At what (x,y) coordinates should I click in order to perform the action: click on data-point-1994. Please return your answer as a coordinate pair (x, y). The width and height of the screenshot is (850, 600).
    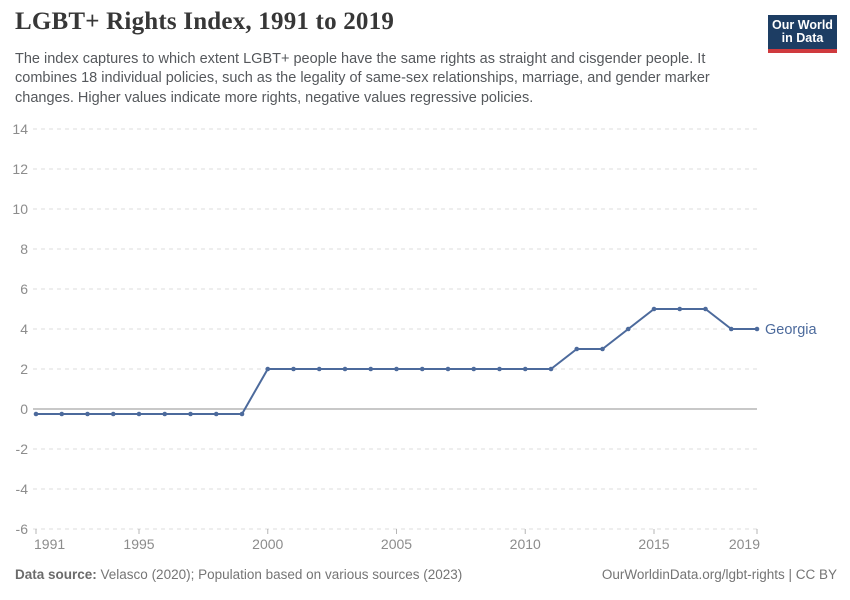
    Looking at the image, I should click on (113, 414).